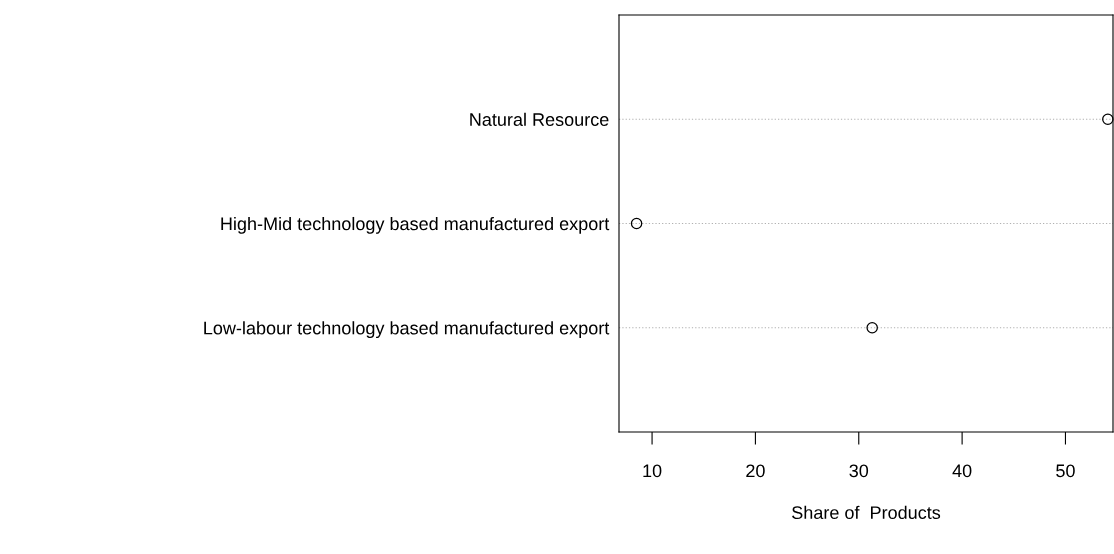 The height and width of the screenshot is (554, 1114). What do you see at coordinates (755, 471) in the screenshot?
I see `x-tick-label: 20` at bounding box center [755, 471].